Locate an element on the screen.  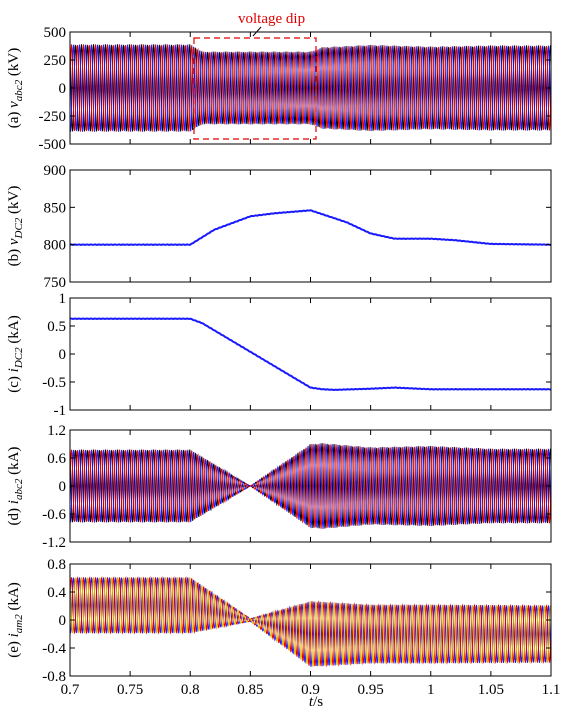
y-tick-label: -1.2 is located at coordinates (54, 543).